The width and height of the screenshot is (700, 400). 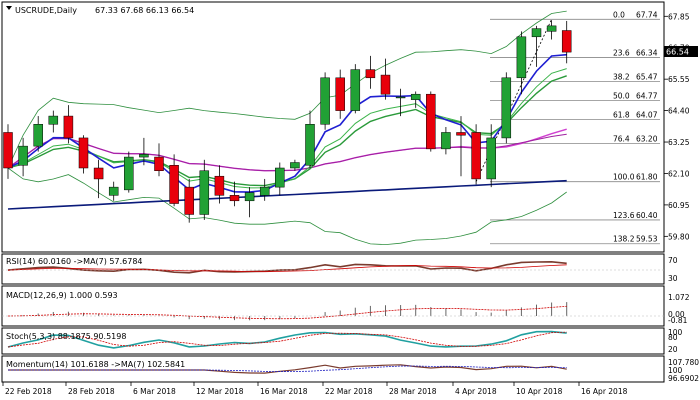 I want to click on fib-ratio-label: 123.6, so click(x=624, y=215).